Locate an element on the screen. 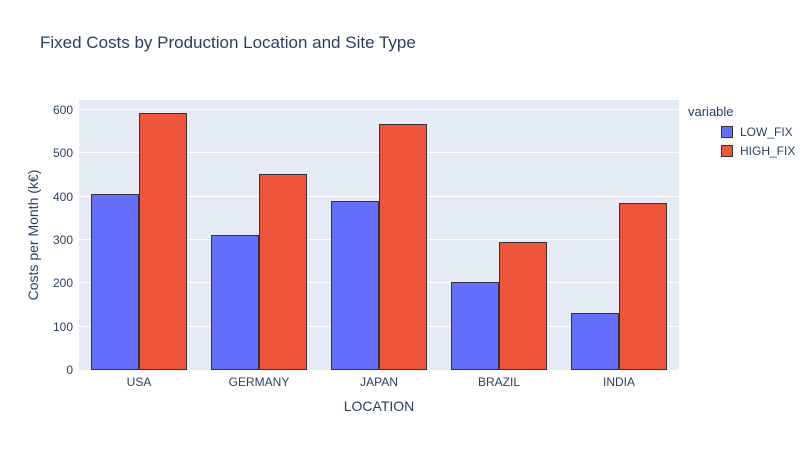 The image size is (800, 450). bar-low_fix-japan is located at coordinates (355, 285).